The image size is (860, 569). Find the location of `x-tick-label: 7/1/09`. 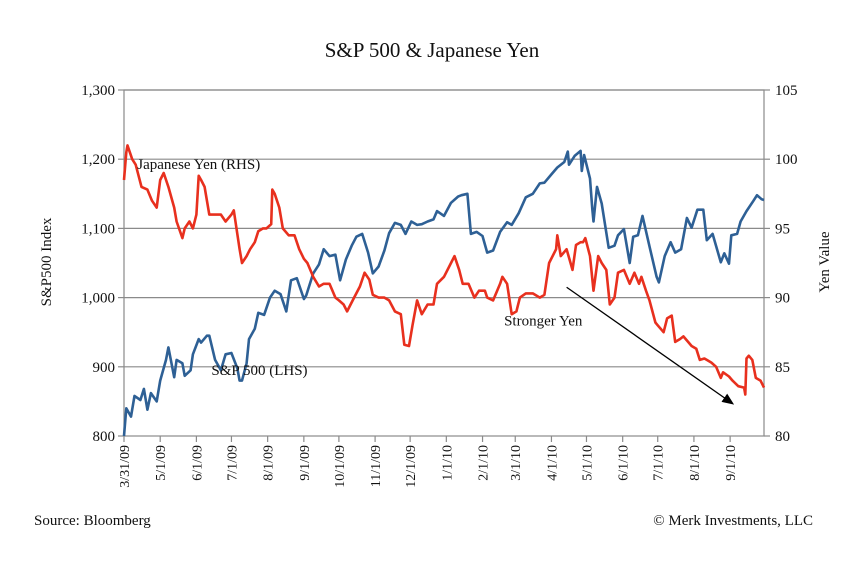

x-tick-label: 7/1/09 is located at coordinates (232, 463).